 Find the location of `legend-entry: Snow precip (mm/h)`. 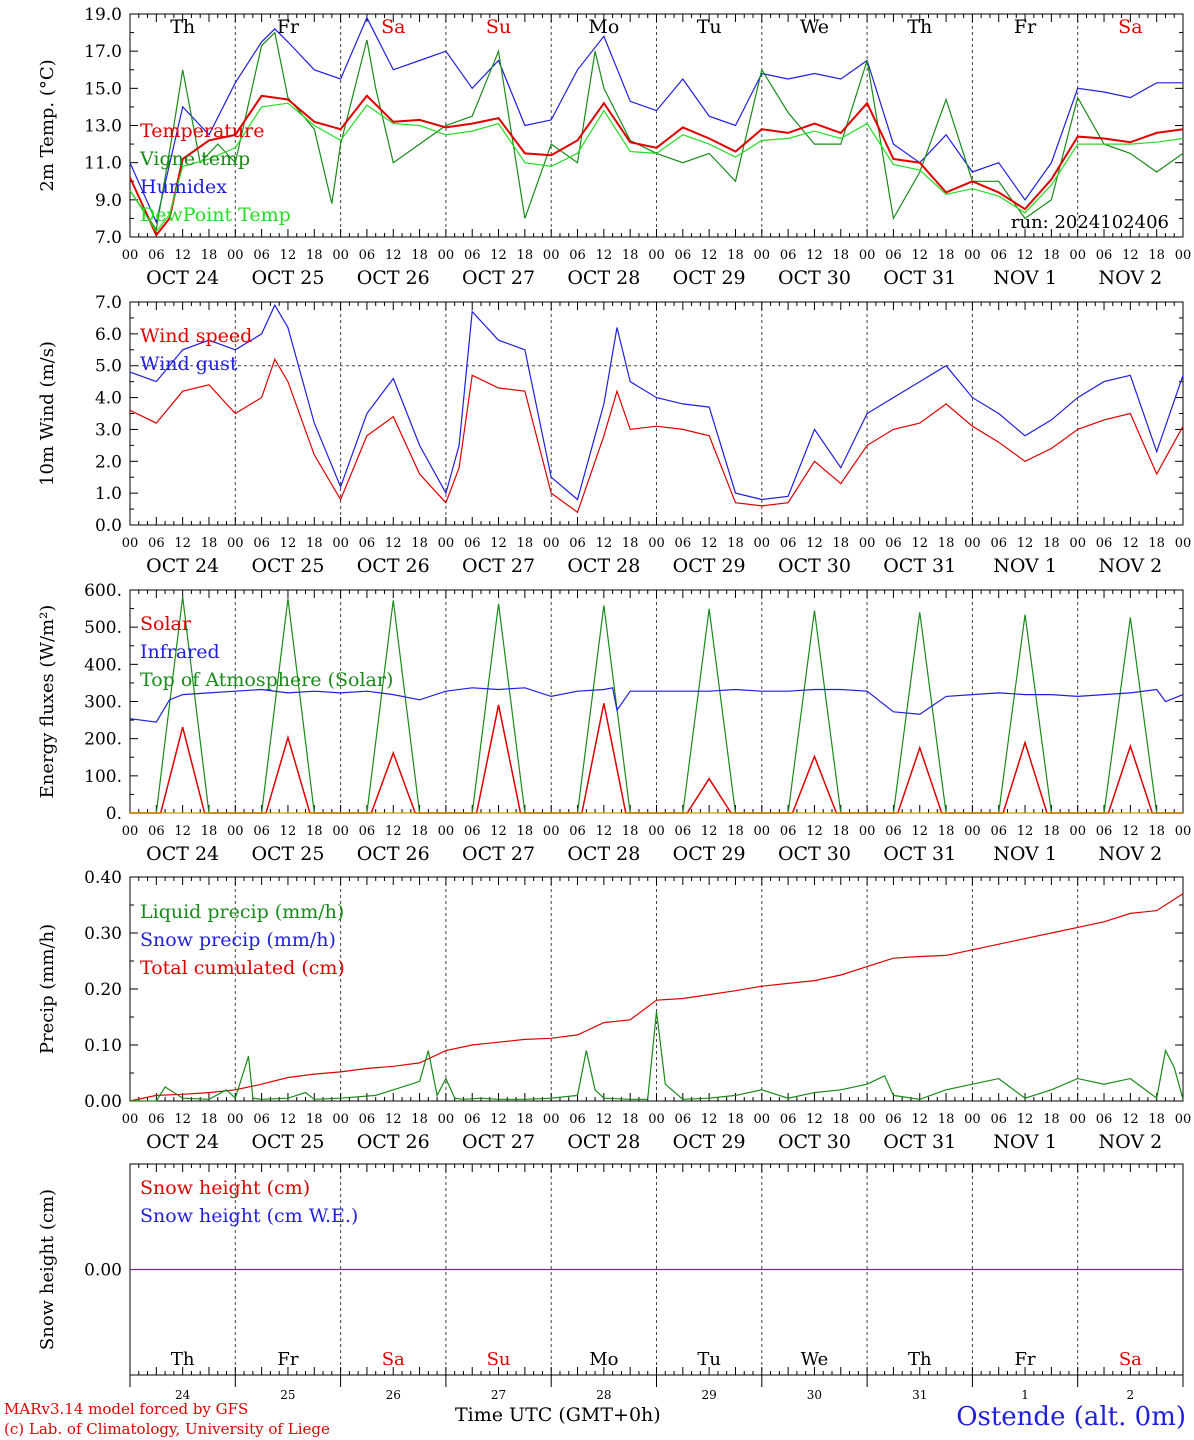

legend-entry: Snow precip (mm/h) is located at coordinates (238, 940).